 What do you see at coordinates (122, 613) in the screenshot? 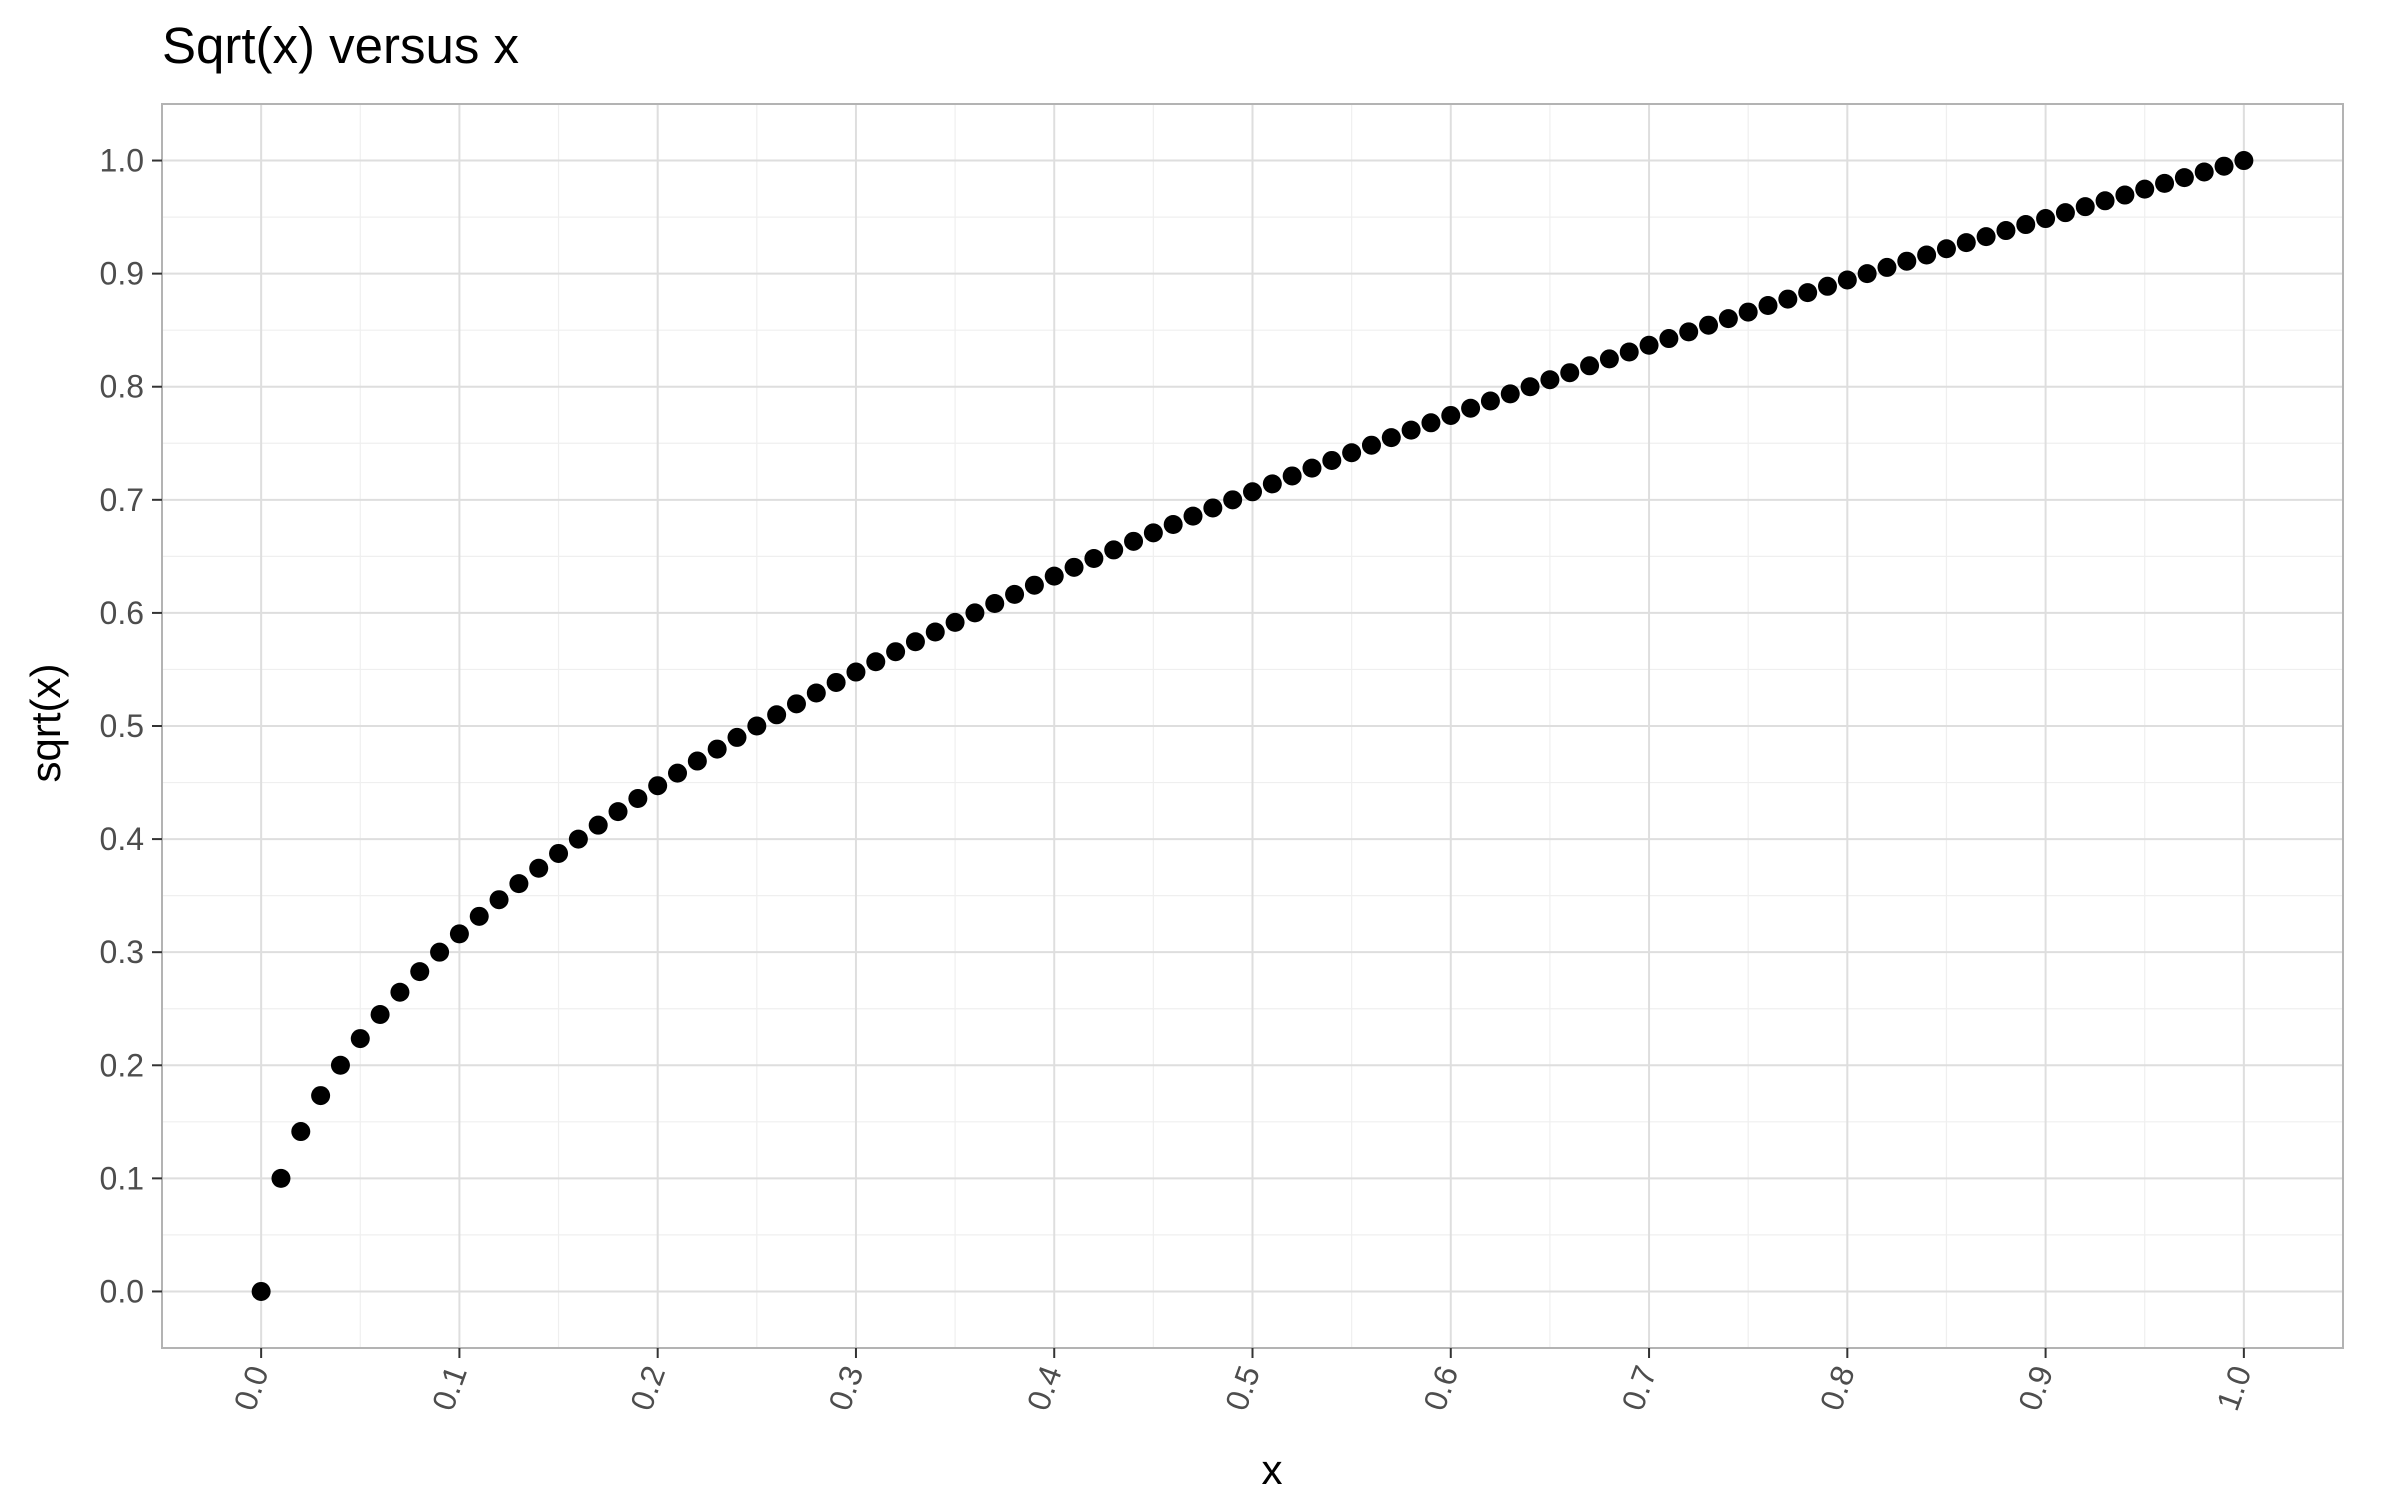
I see `y-tick-label: 0.6` at bounding box center [122, 613].